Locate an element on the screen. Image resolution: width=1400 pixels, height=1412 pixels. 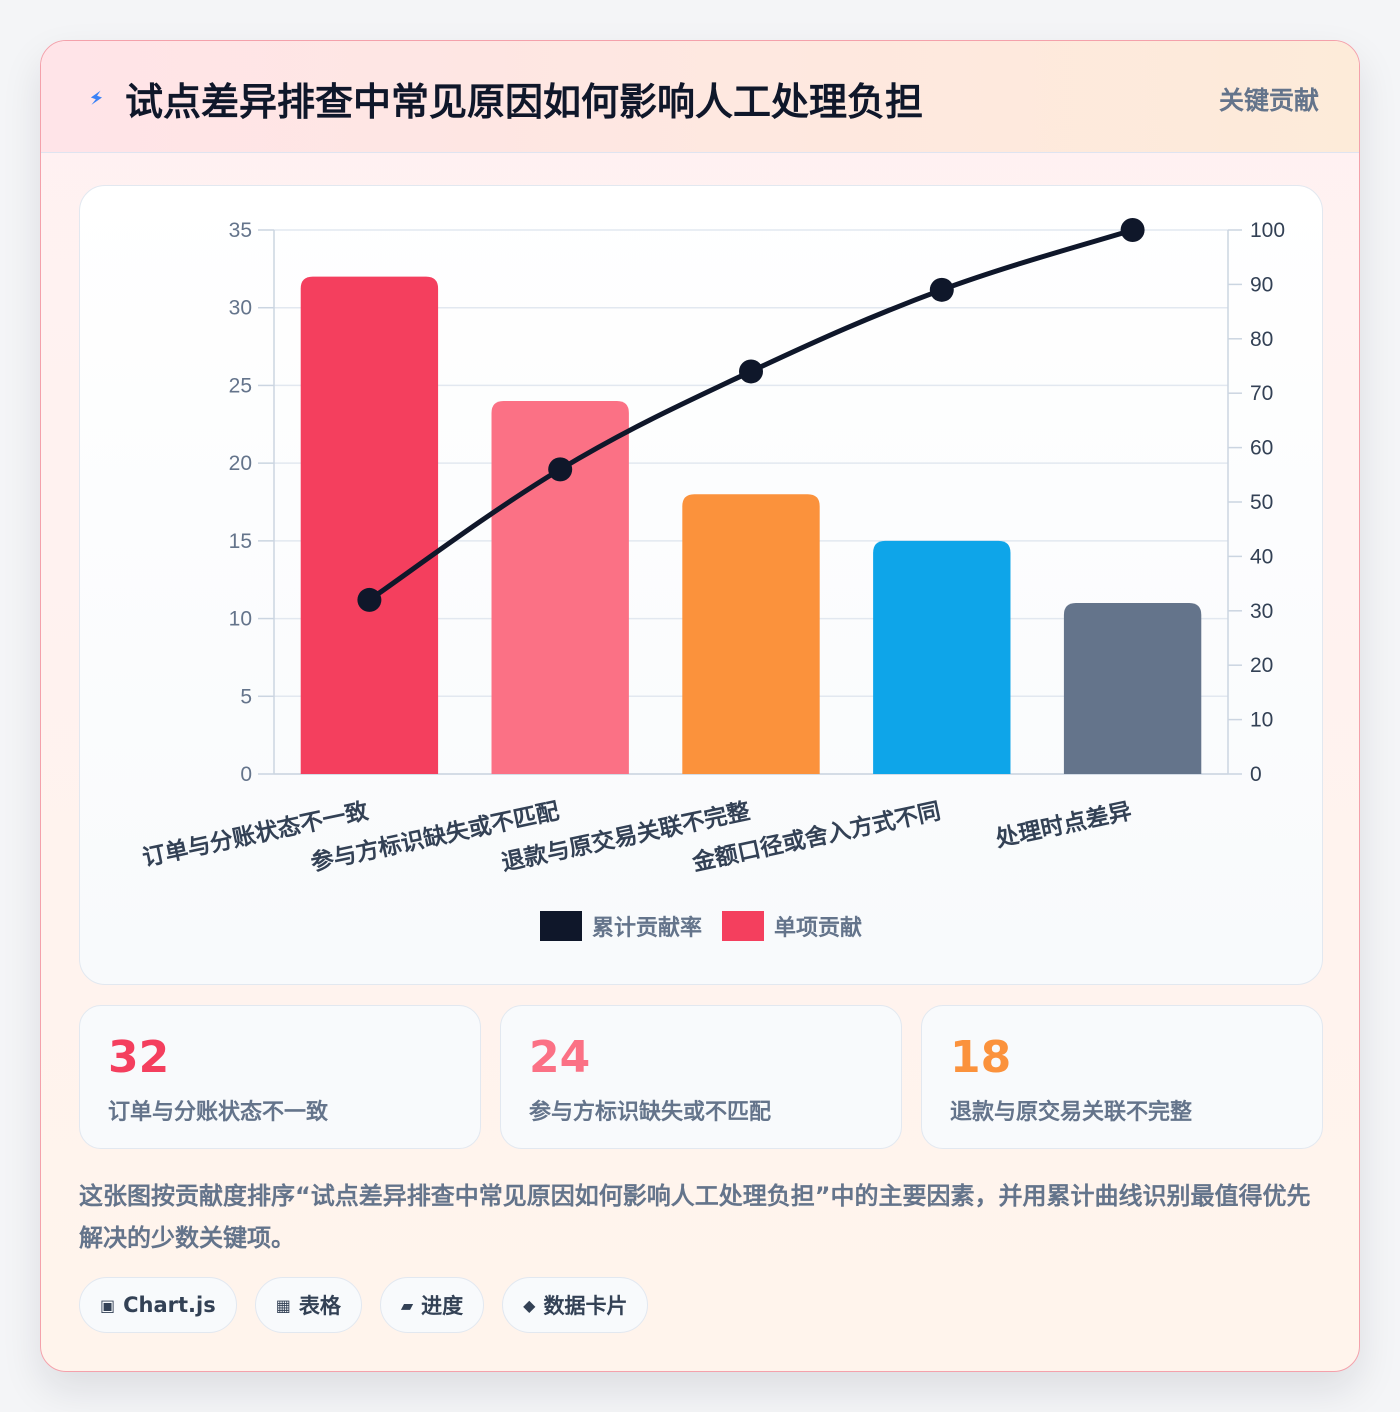
legend-label-cumulative: 累计贡献率 is located at coordinates (646, 928).